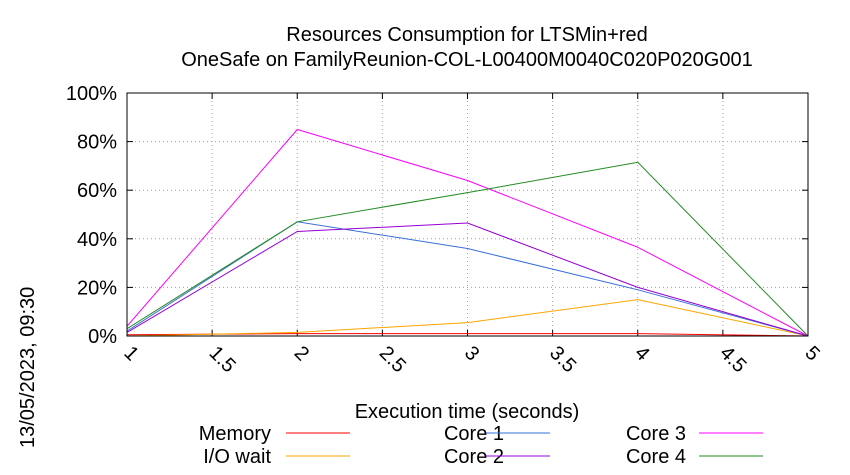  Describe the element at coordinates (562, 359) in the screenshot. I see `x-tick-label: 3.5` at that location.